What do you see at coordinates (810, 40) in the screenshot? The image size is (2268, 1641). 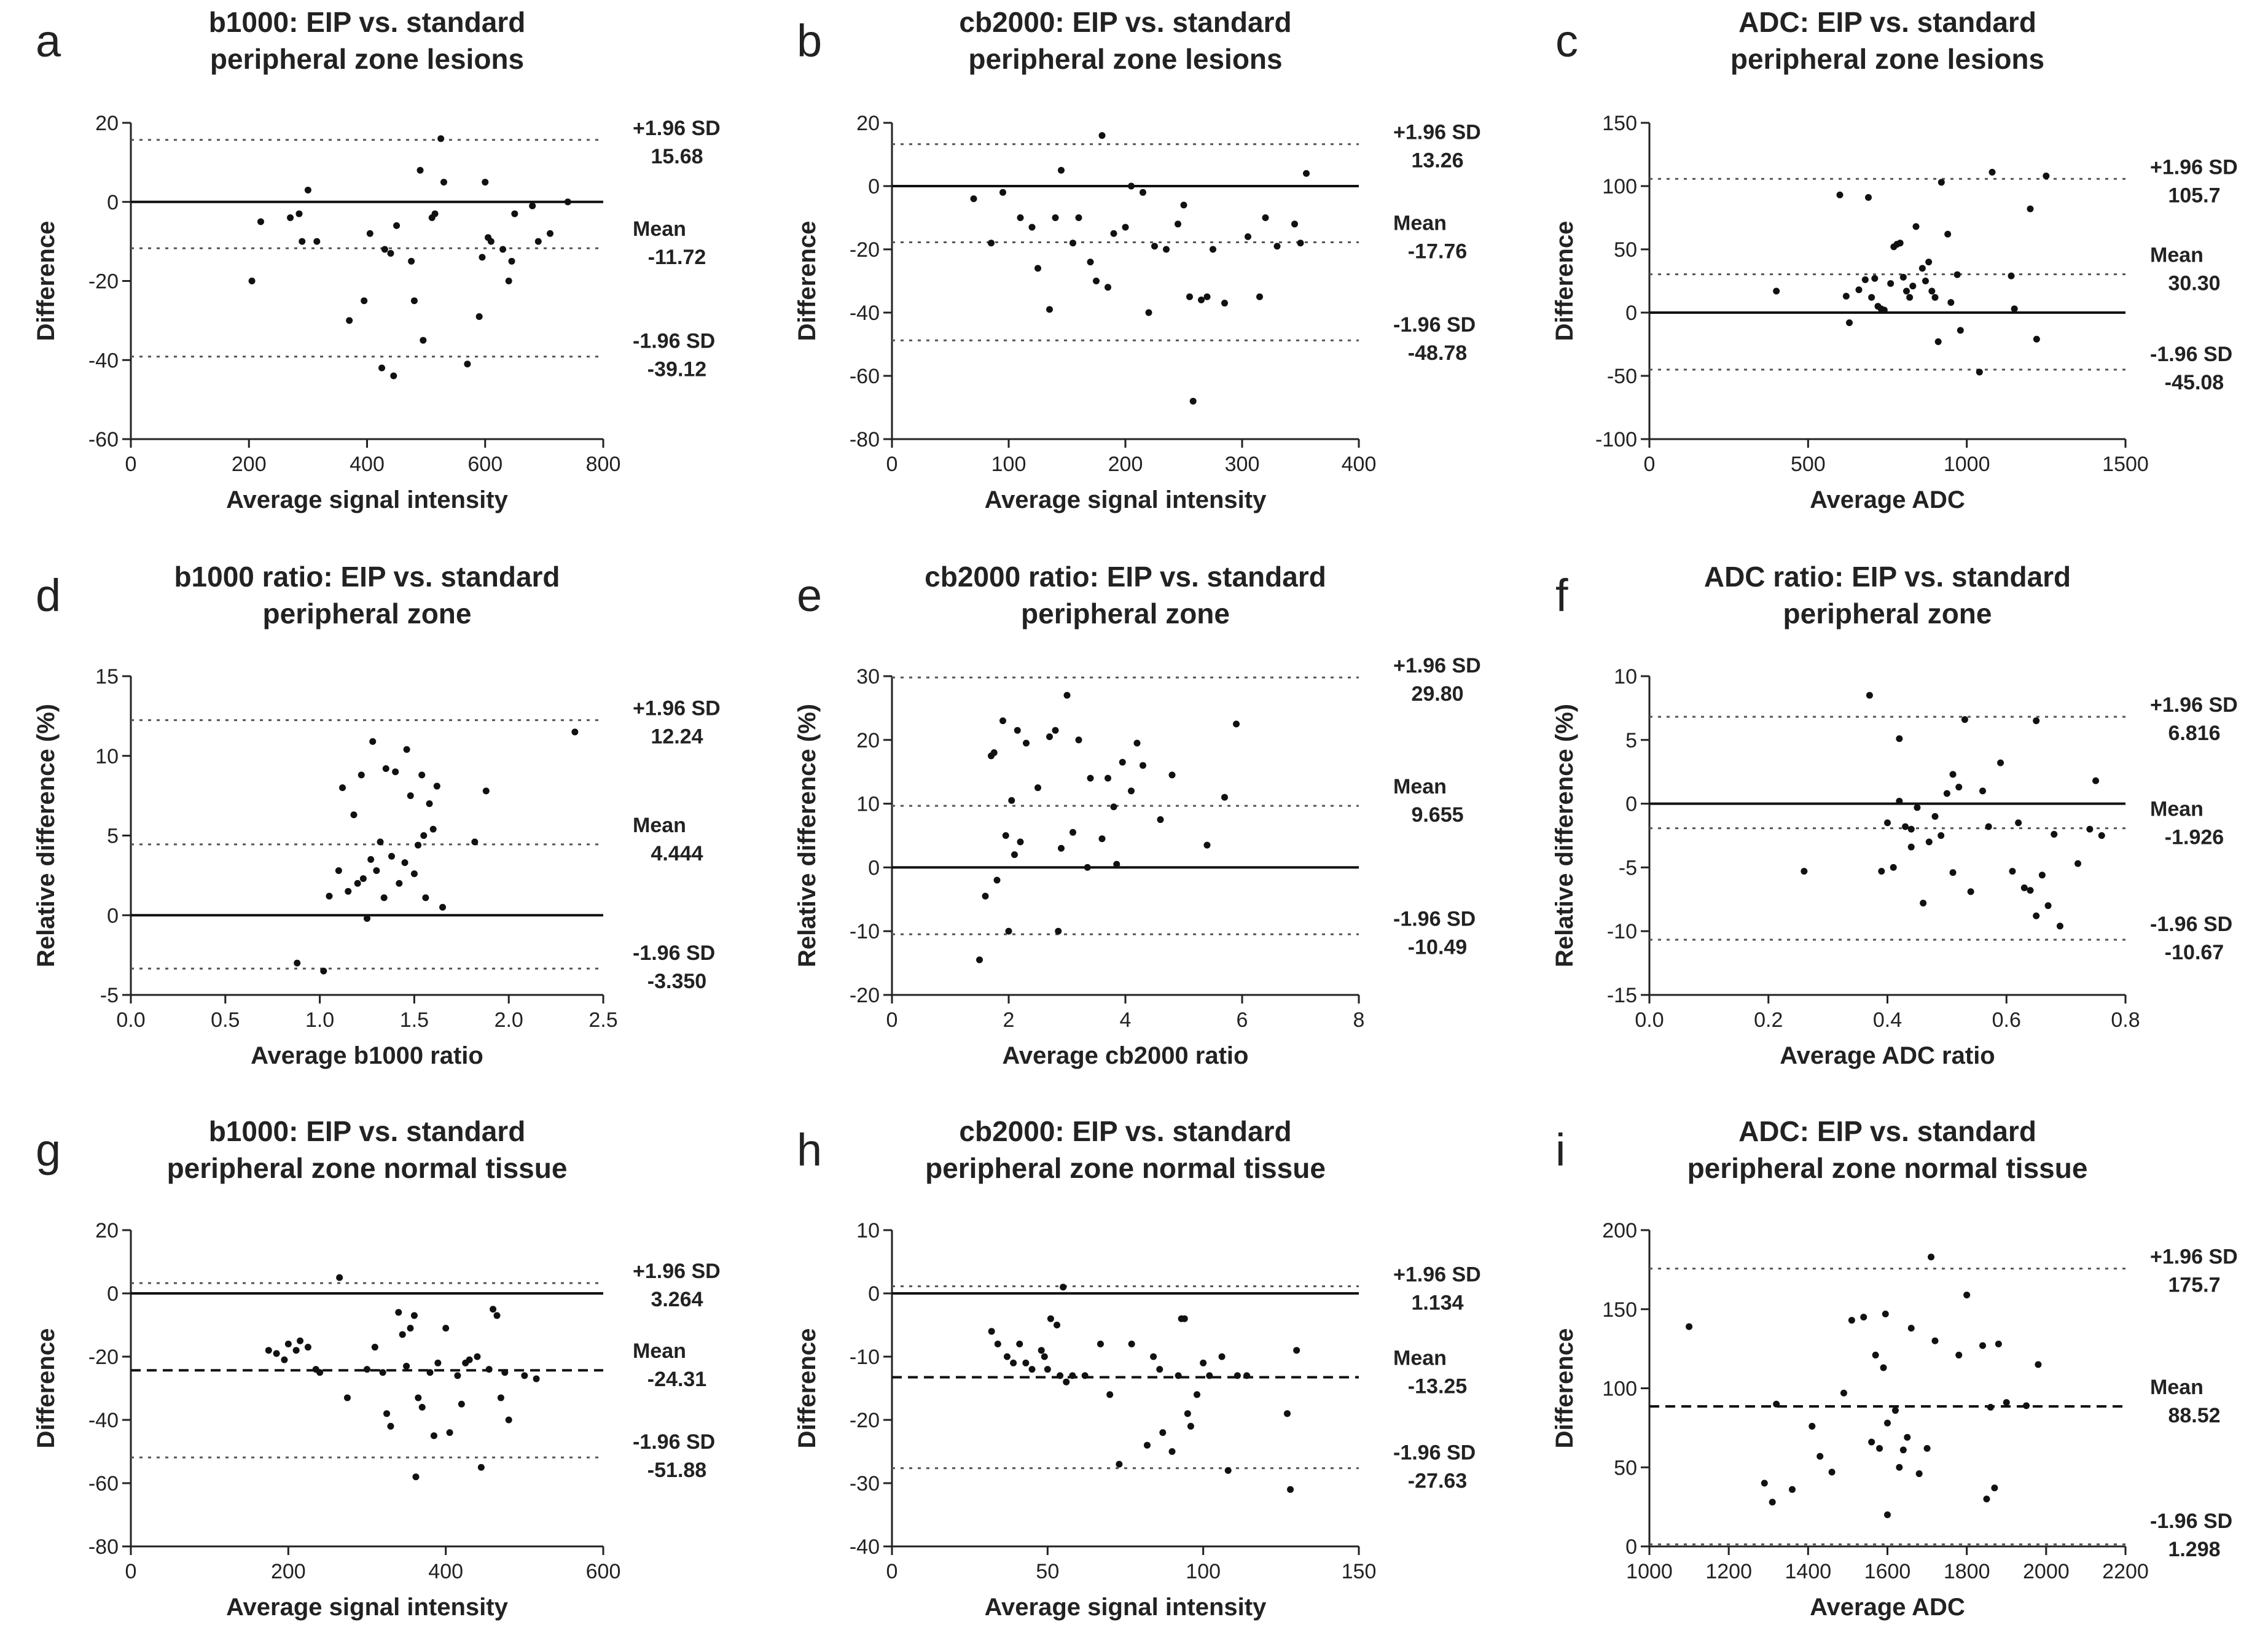 I see `panel-letter: b` at bounding box center [810, 40].